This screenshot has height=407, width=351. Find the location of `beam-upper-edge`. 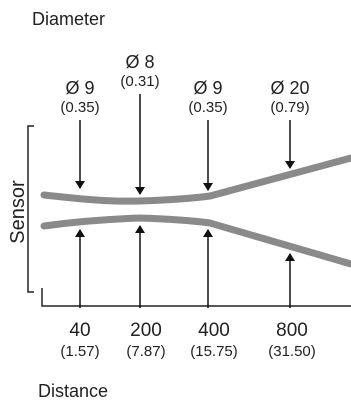

beam-upper-edge is located at coordinates (195, 179).